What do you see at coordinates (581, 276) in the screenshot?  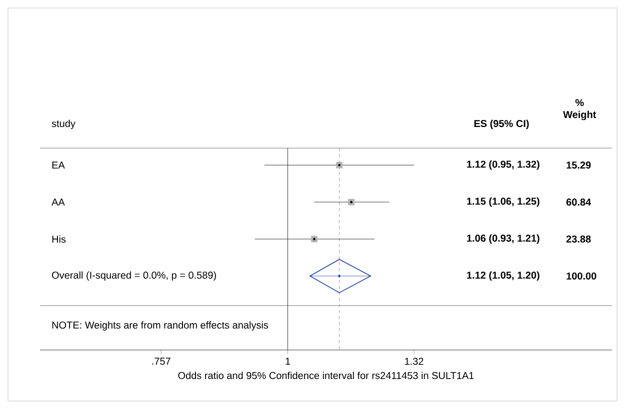 I see `annotation: 100.00` at bounding box center [581, 276].